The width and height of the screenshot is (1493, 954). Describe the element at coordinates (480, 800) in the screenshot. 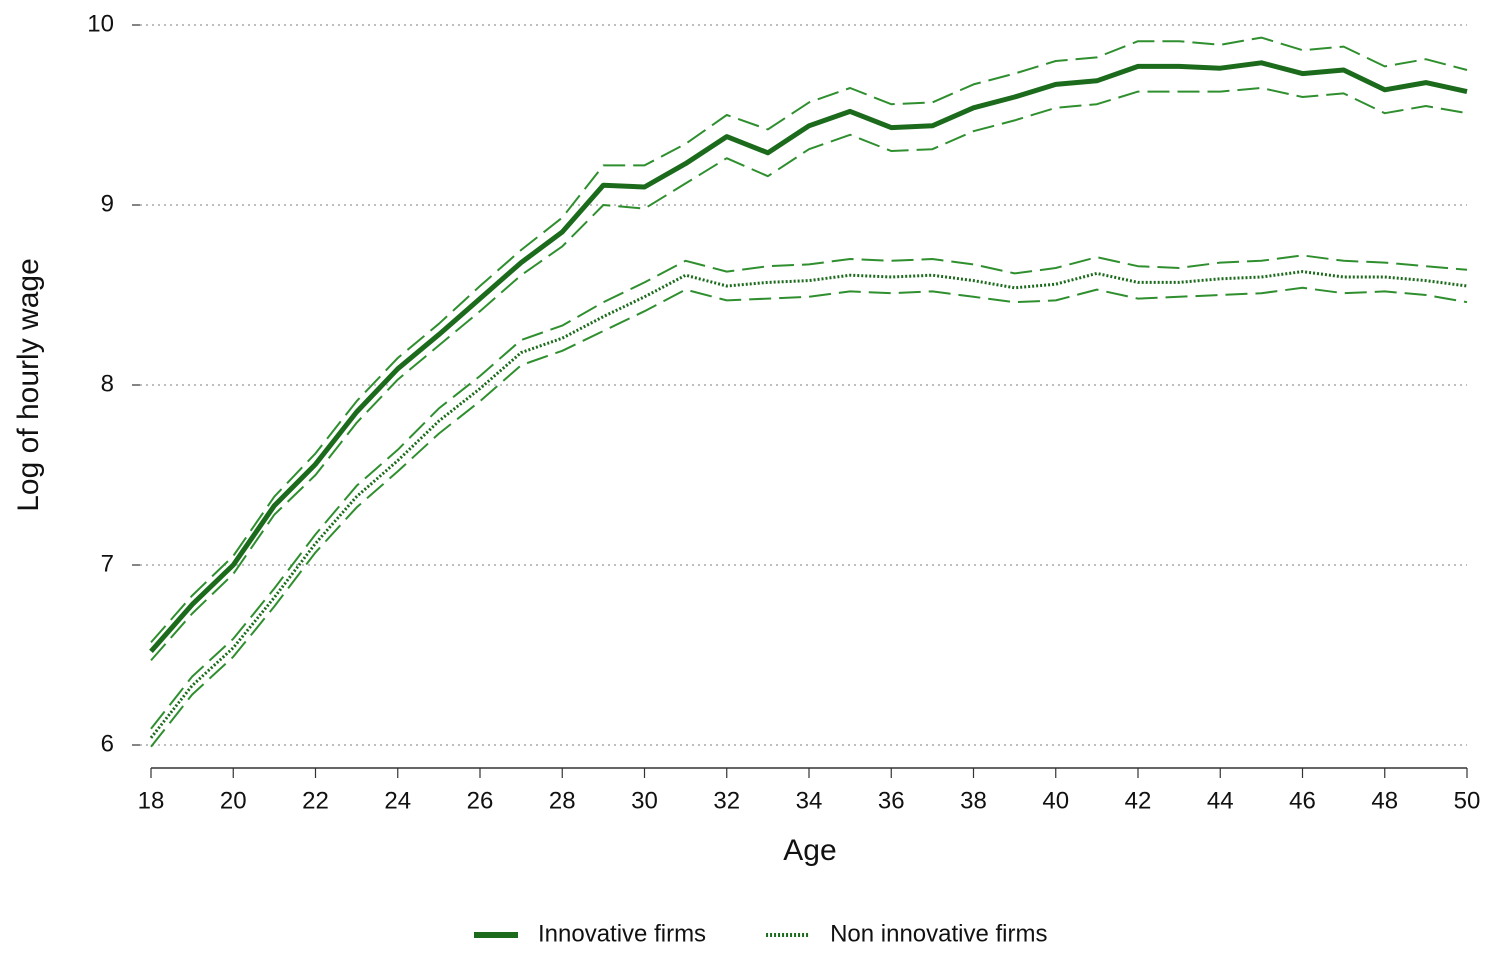

I see `x-tick-label: 26` at that location.